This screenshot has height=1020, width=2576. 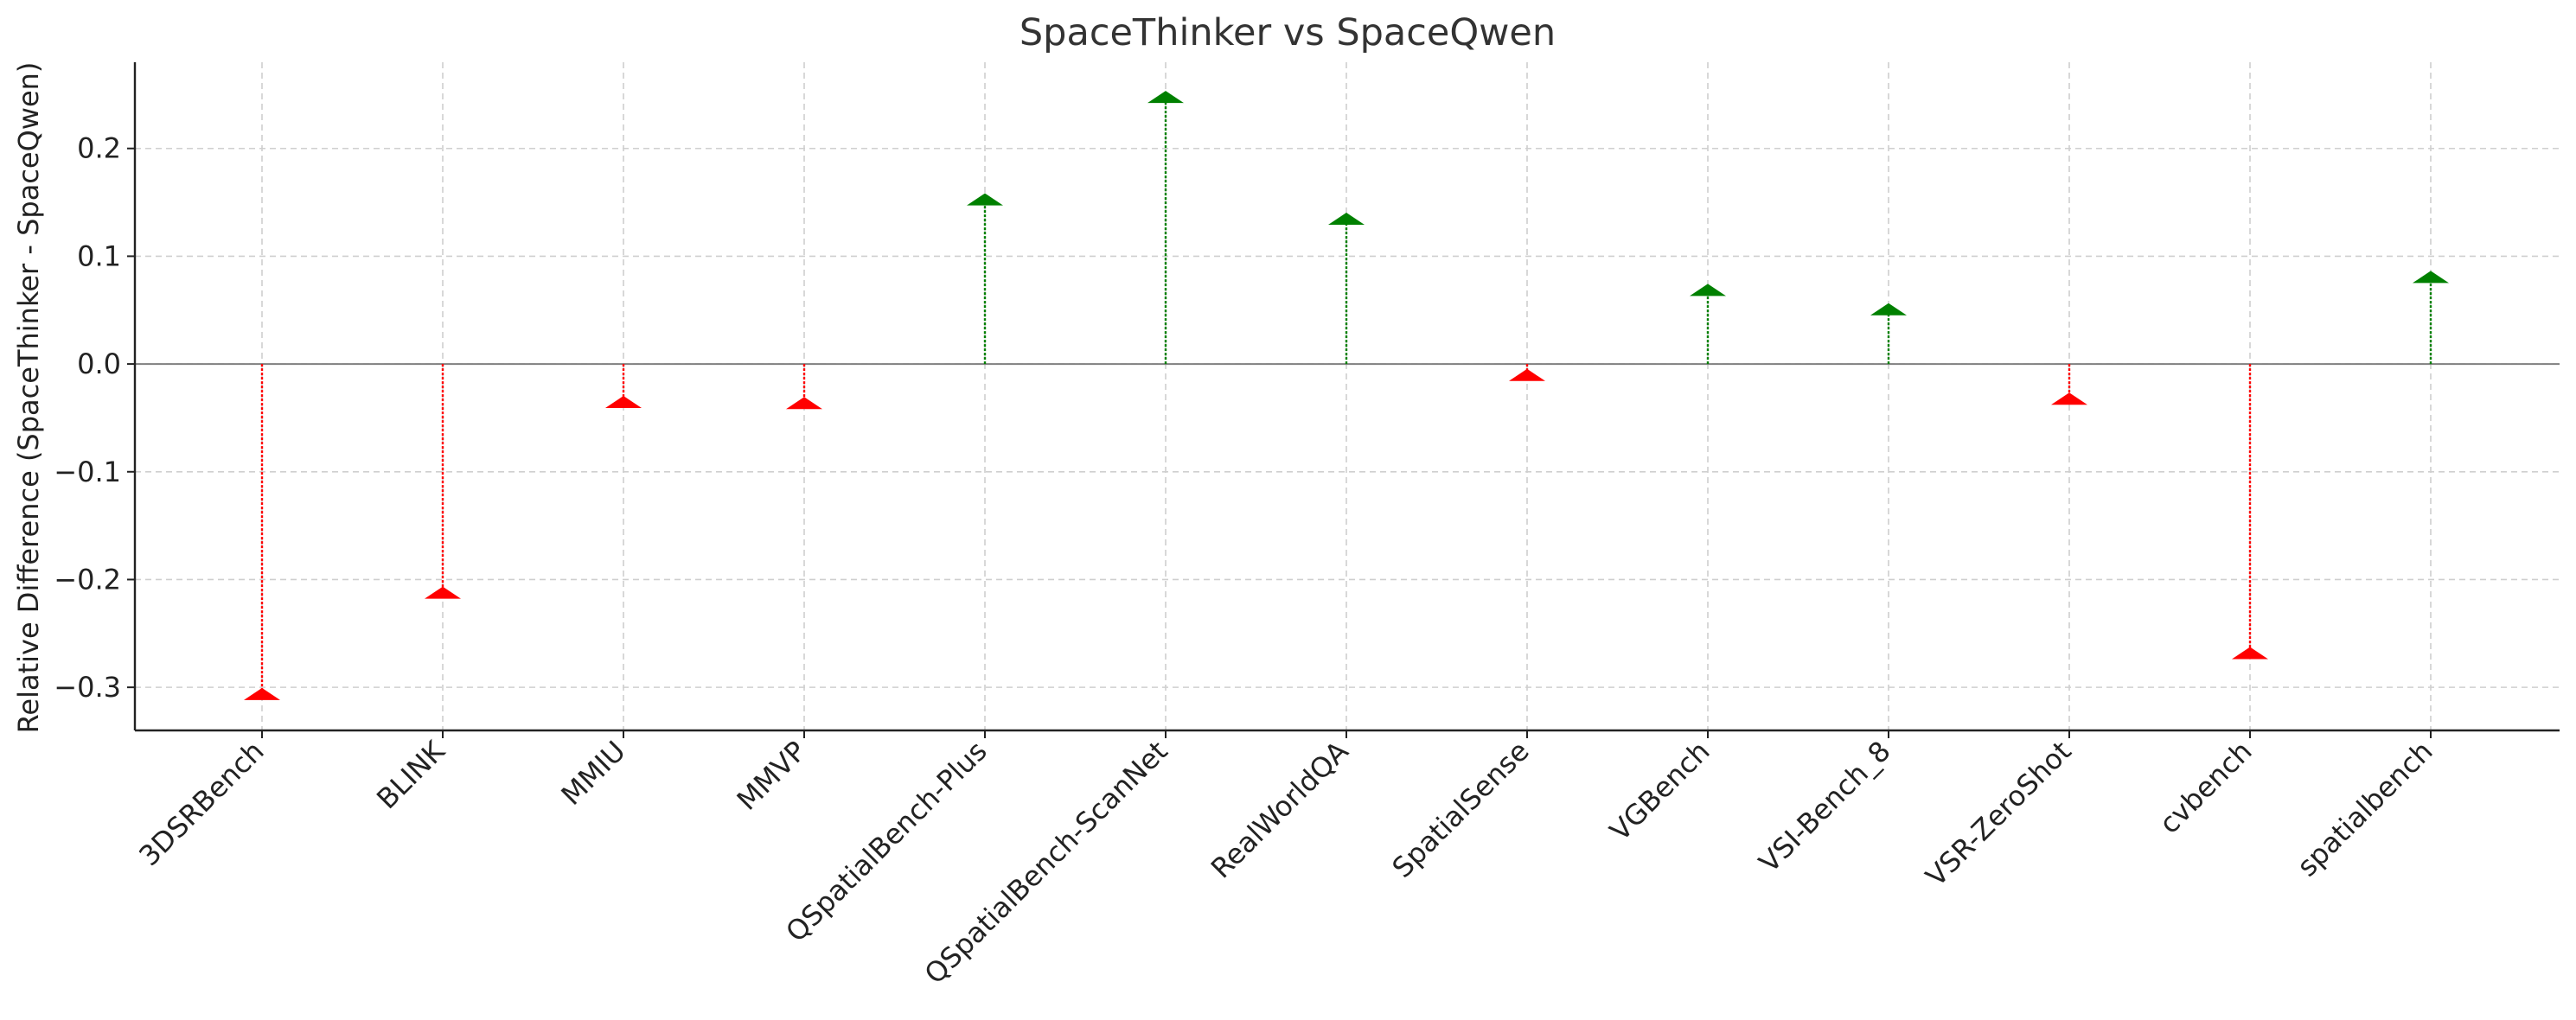 What do you see at coordinates (1825, 807) in the screenshot?
I see `x-tick-label: VSI-Bench_8` at bounding box center [1825, 807].